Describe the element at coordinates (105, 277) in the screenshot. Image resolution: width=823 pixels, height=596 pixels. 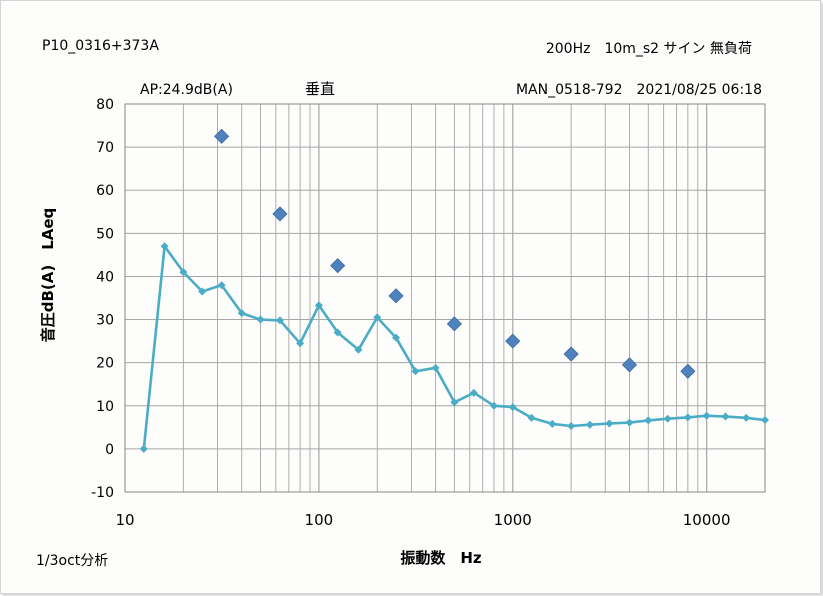
I see `y-tick-label: 40` at that location.